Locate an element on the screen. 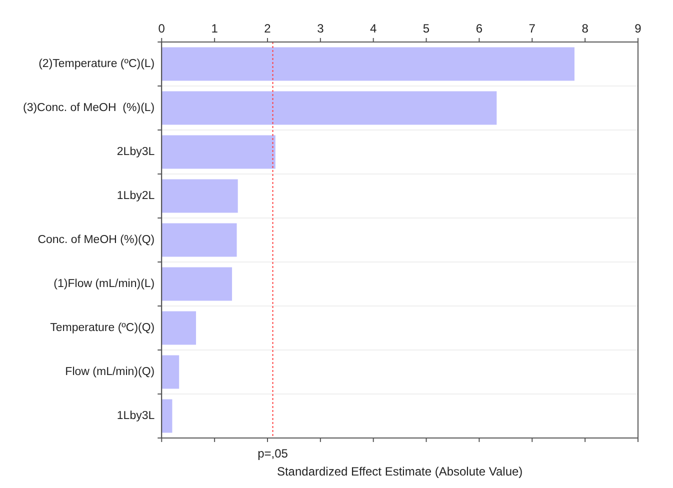 The image size is (673, 488). x-tick-label: 2 is located at coordinates (268, 28).